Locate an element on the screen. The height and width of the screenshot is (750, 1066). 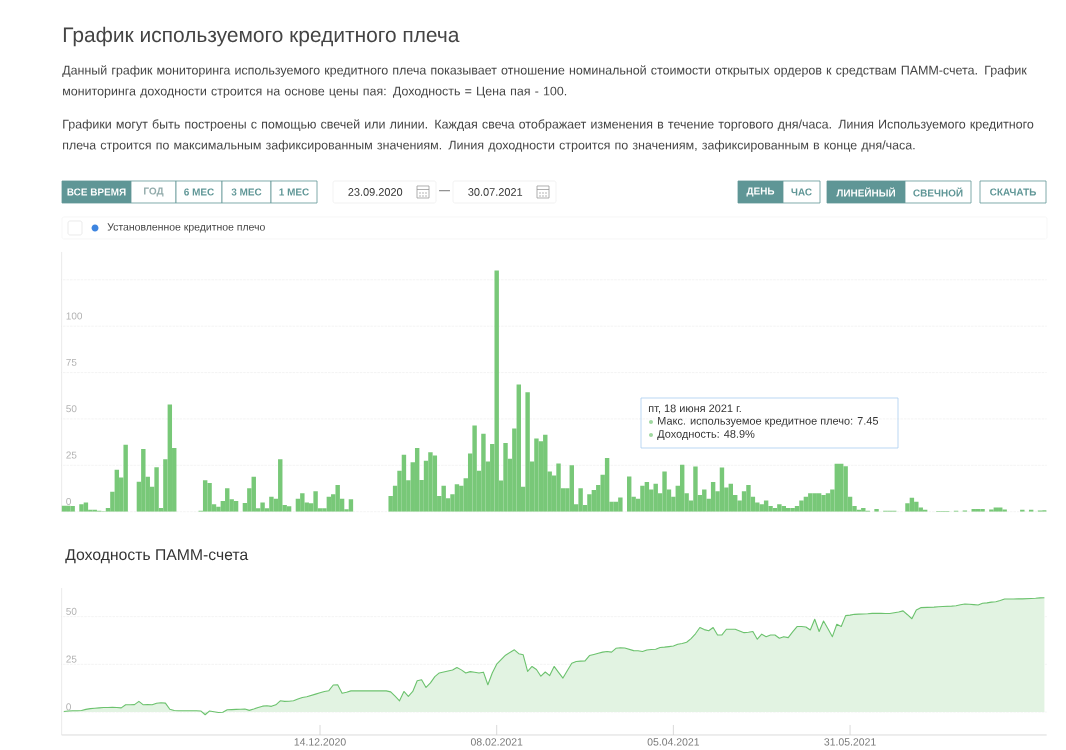
text: 30.07.2021 is located at coordinates (495, 192).